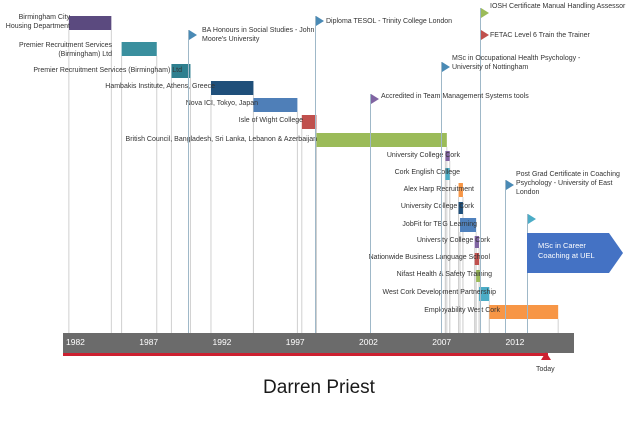 Image resolution: width=638 pixels, height=442 pixels. I want to click on year-label: 1987, so click(149, 342).